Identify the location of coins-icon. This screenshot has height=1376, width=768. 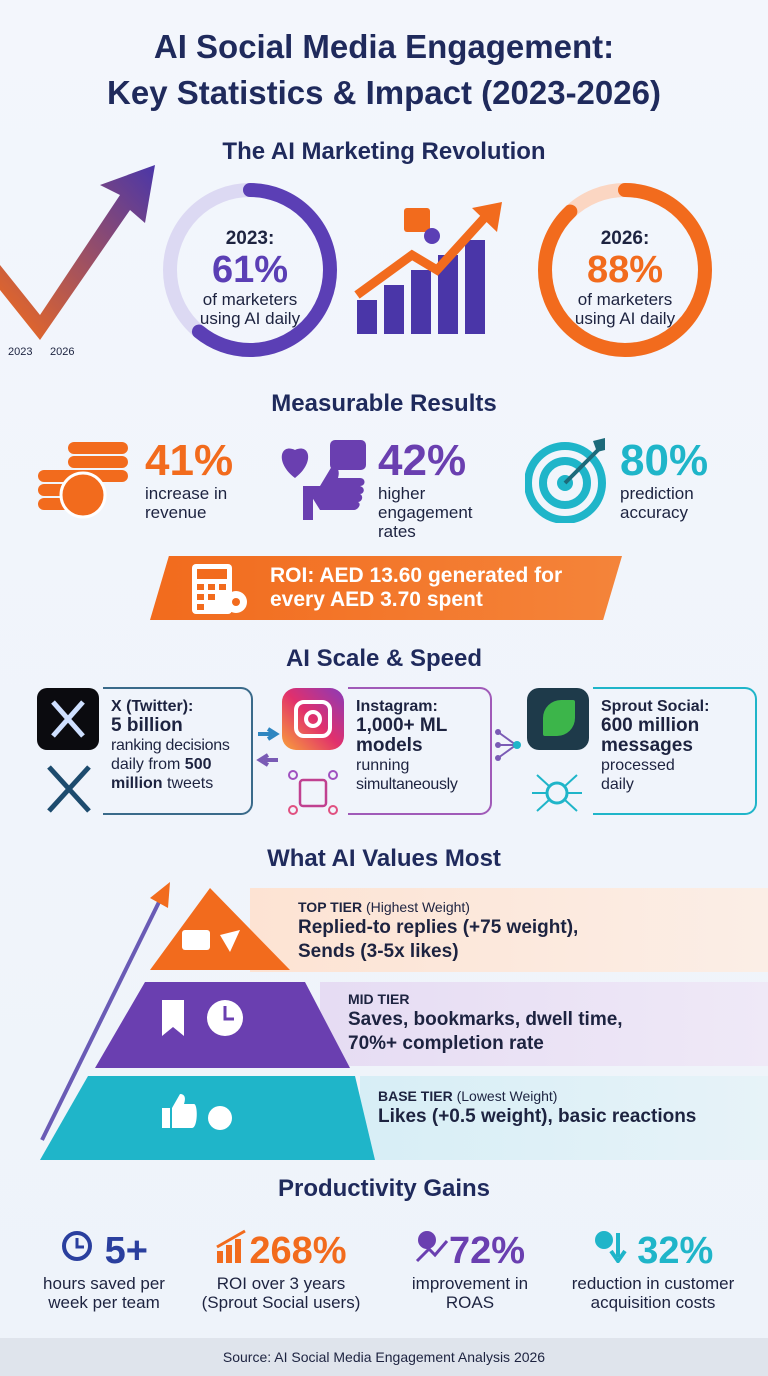
(83, 480).